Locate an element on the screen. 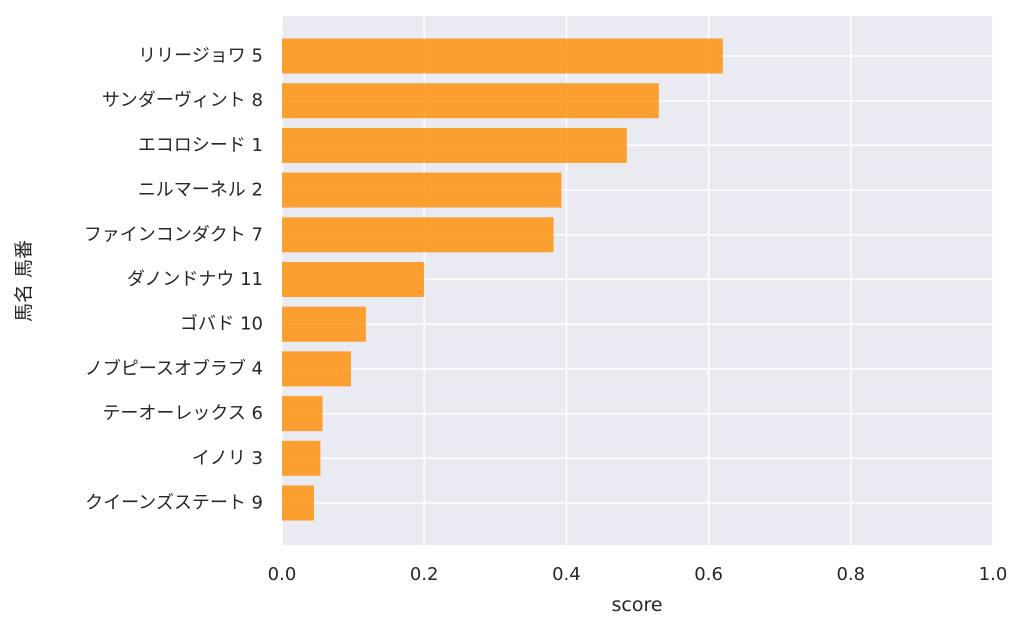 The image size is (1024, 629). x-tick-label: 0.8 is located at coordinates (850, 574).